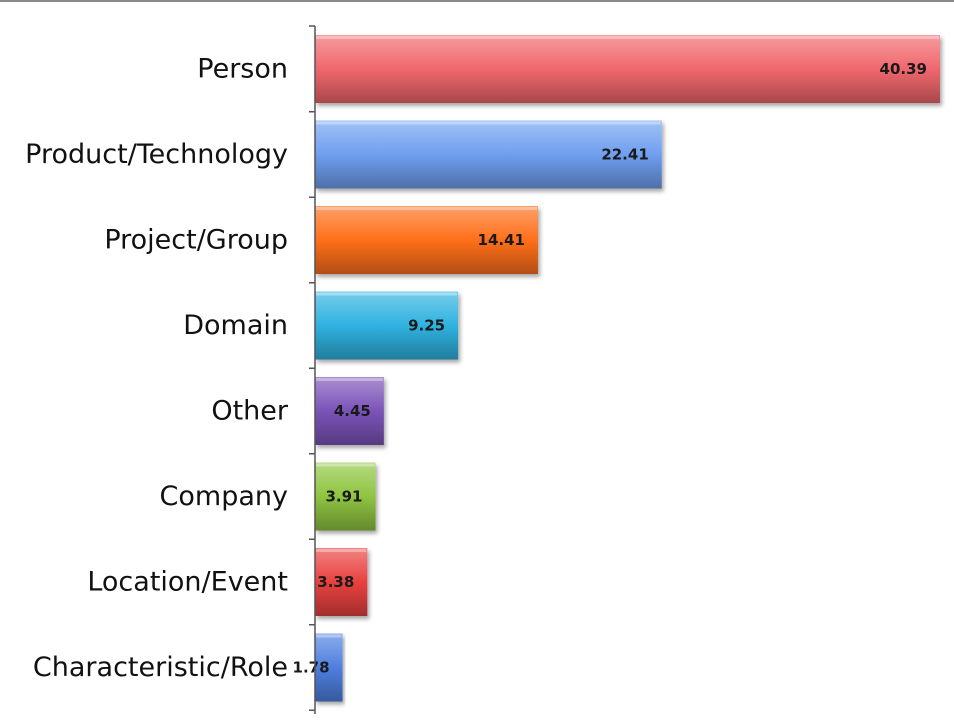  Describe the element at coordinates (250, 411) in the screenshot. I see `category-label: Other` at that location.